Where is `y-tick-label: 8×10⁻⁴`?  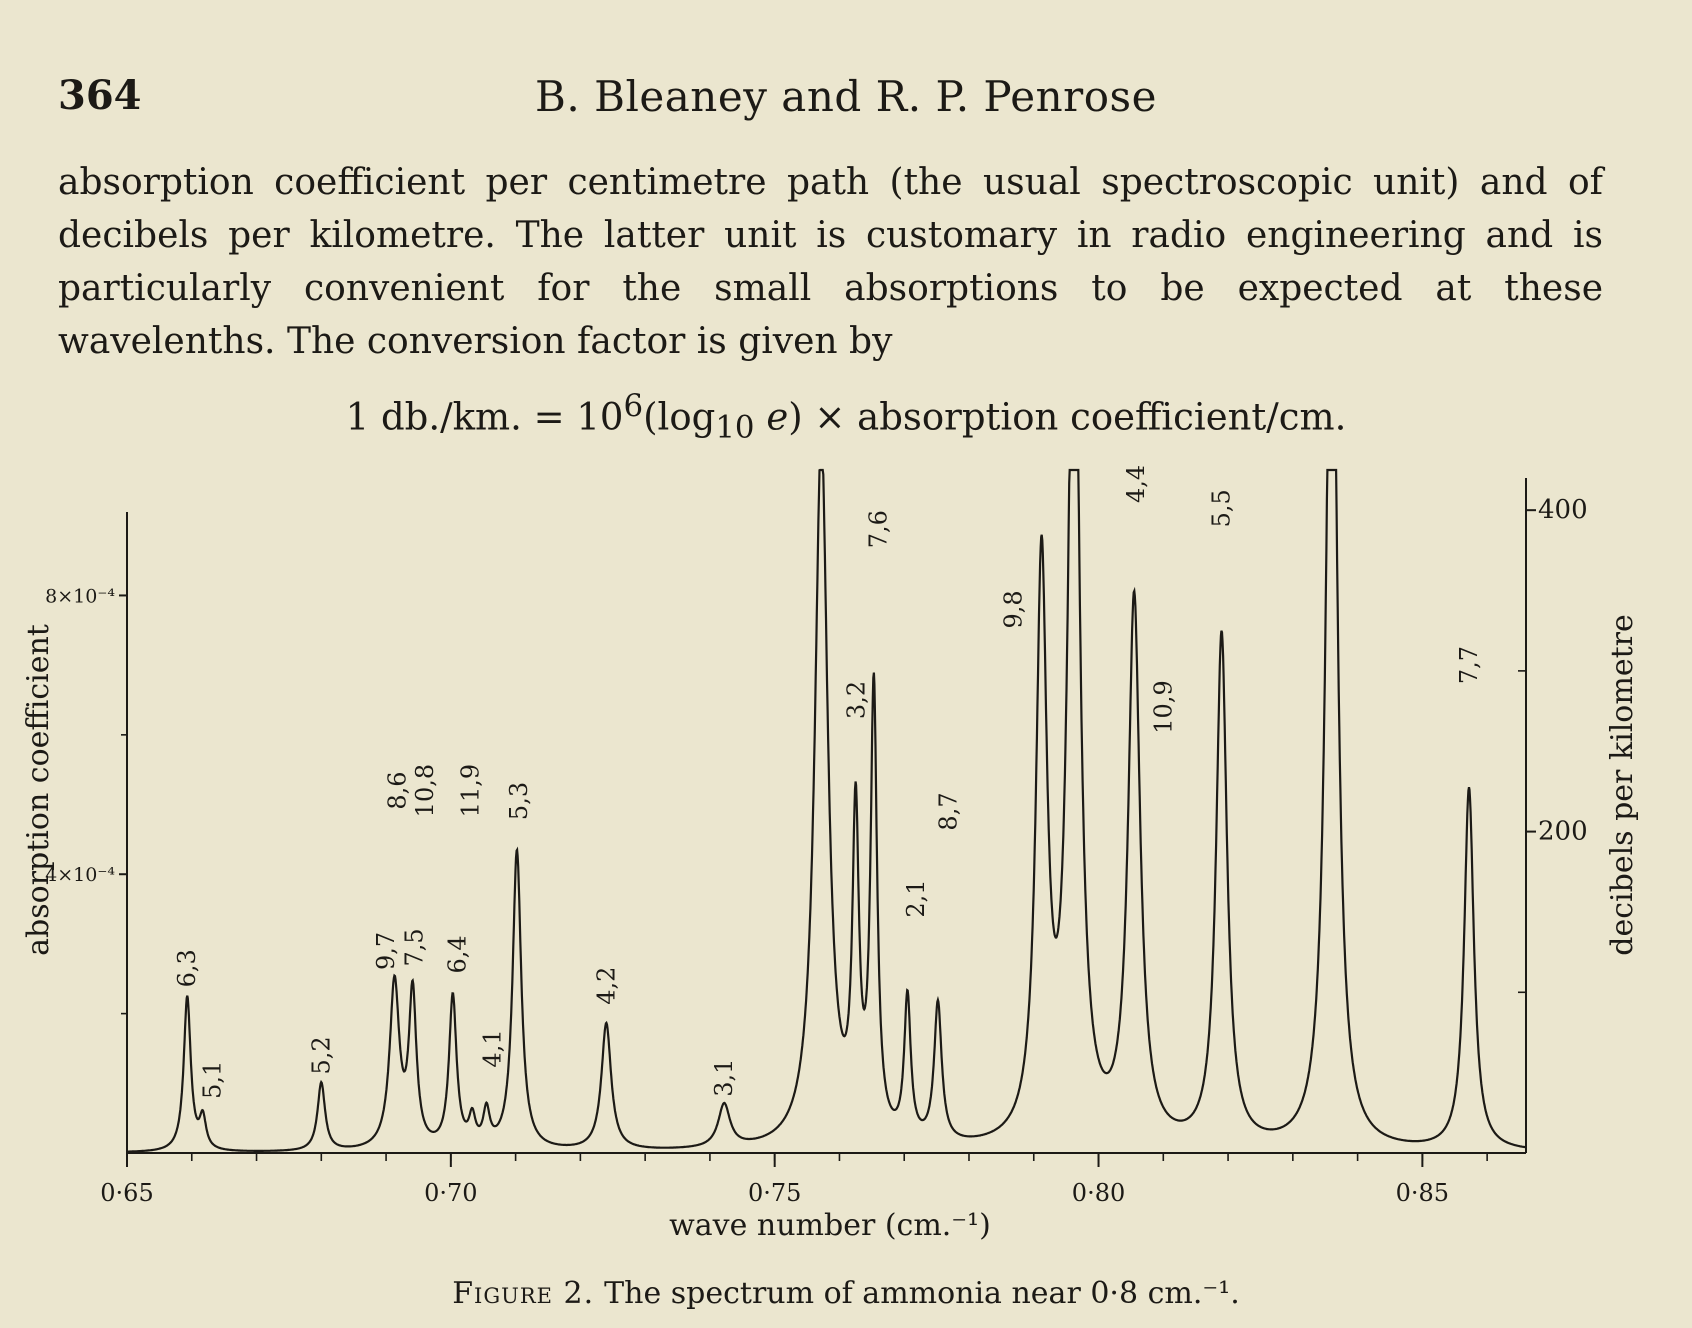 y-tick-label: 8×10⁻⁴ is located at coordinates (80, 596).